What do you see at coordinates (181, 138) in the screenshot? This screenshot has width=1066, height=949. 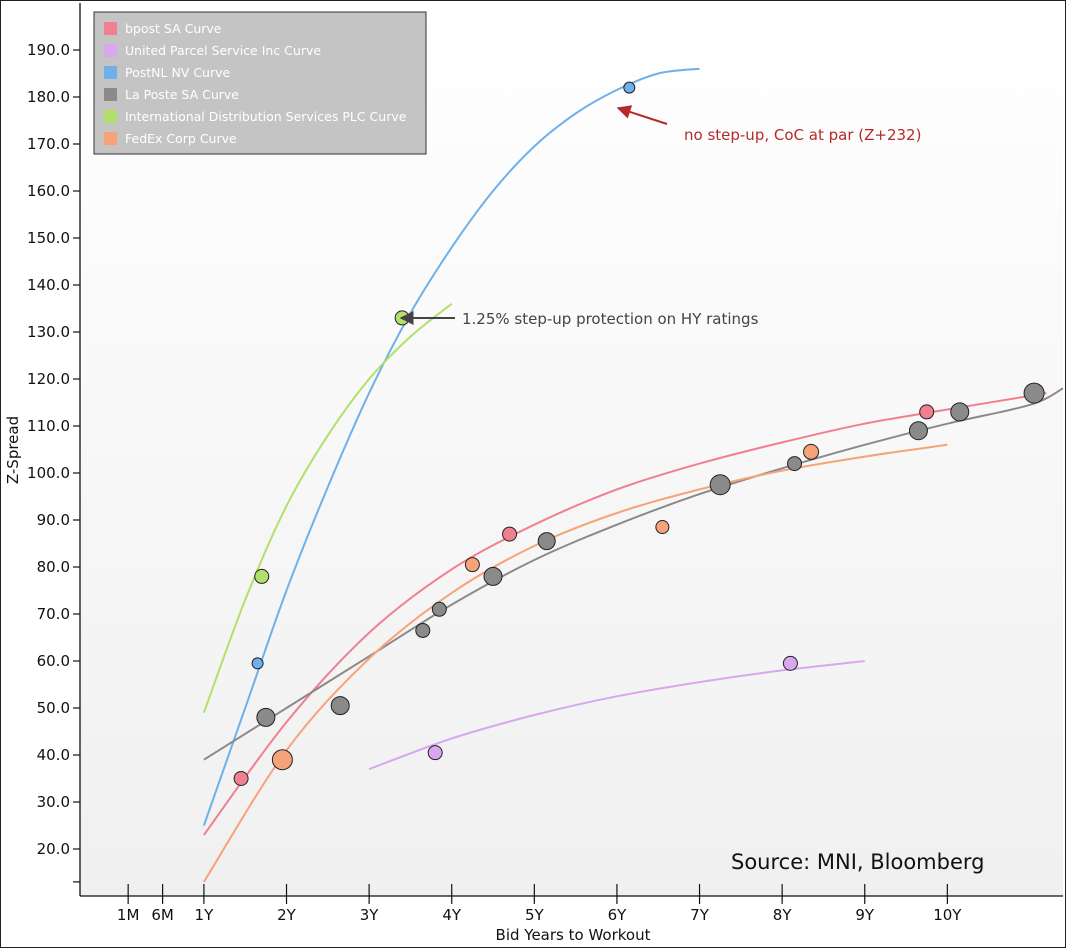 I see `legend-label: FedEx Corp Curve` at bounding box center [181, 138].